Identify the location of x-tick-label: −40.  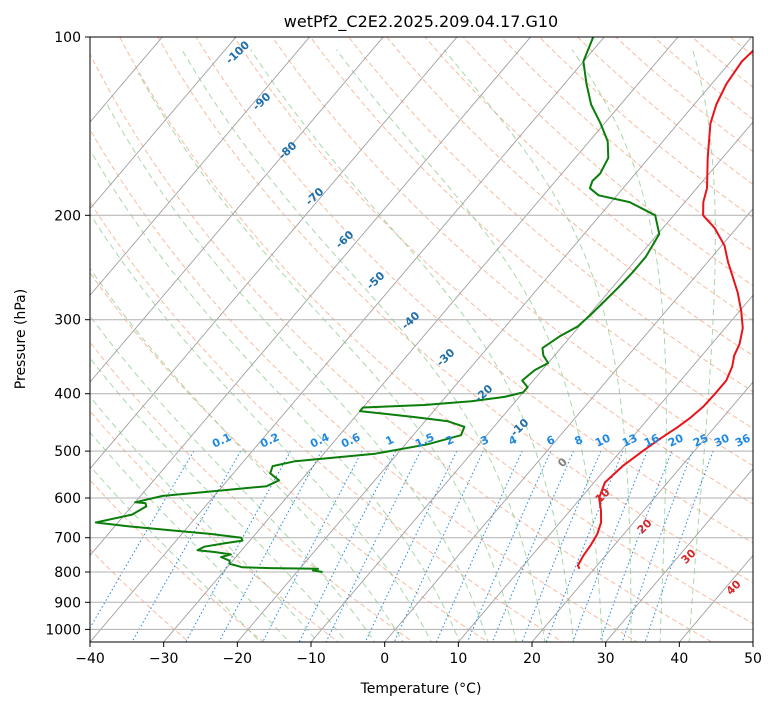
(90, 659).